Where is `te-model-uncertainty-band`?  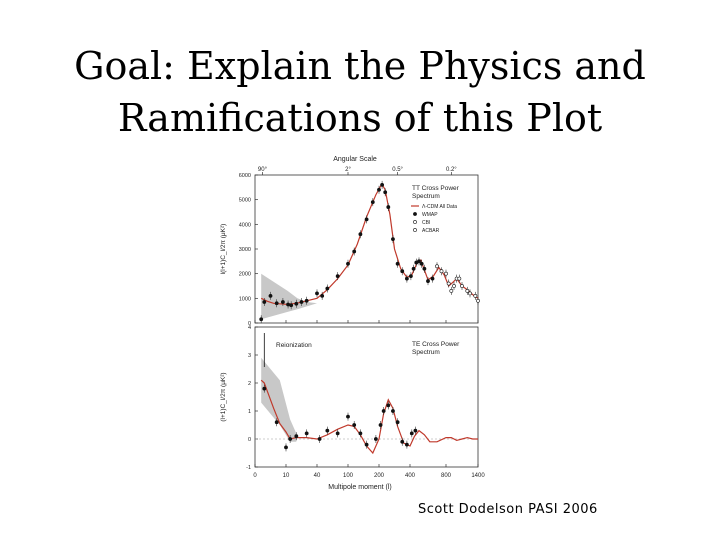
te-model-uncertainty-band is located at coordinates (279, 399).